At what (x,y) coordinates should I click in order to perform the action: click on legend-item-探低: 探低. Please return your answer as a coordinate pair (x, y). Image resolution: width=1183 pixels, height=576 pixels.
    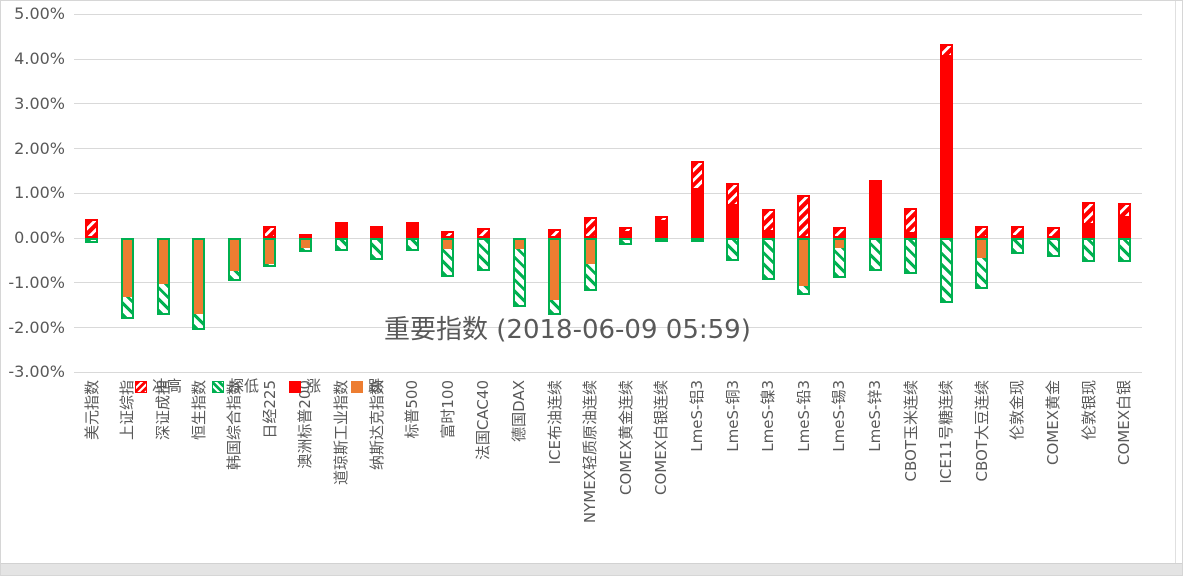
    Looking at the image, I should click on (235, 386).